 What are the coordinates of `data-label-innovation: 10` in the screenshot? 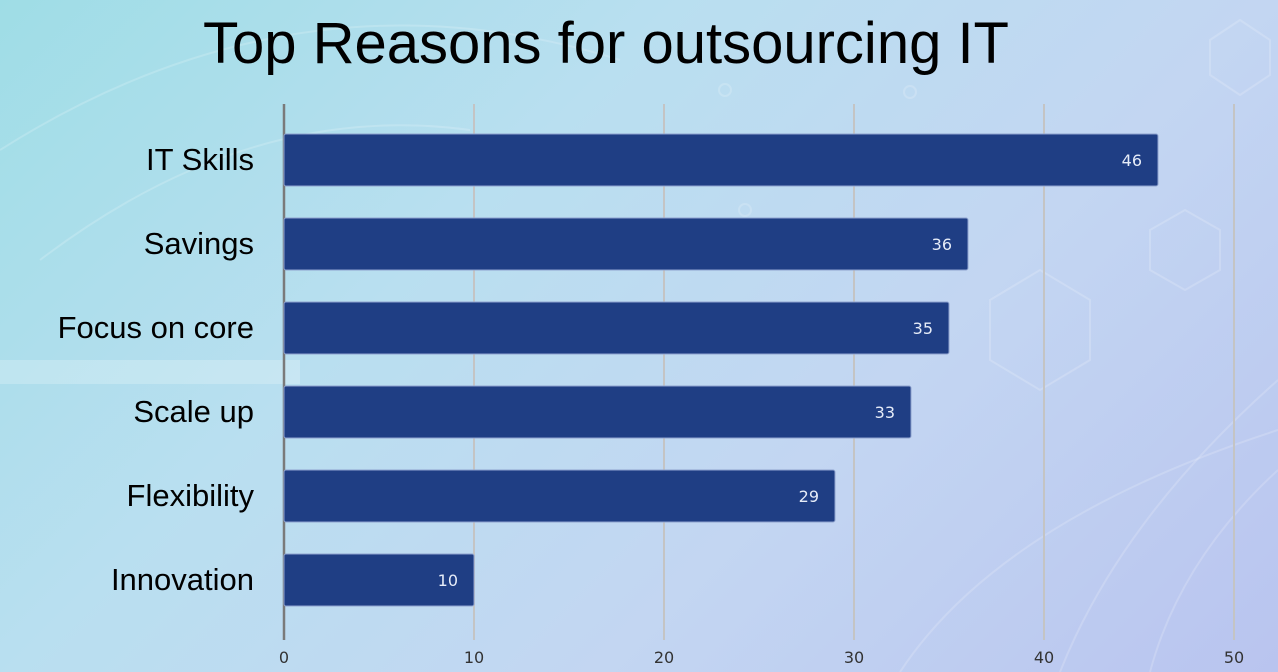 It's located at (448, 580).